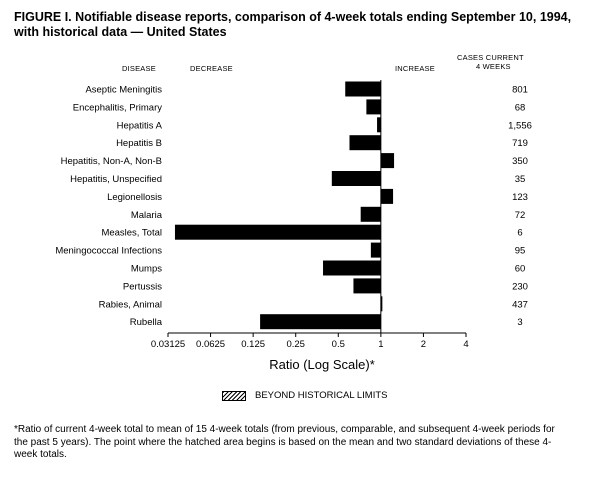 This screenshot has height=489, width=589. I want to click on cases-value: 68, so click(520, 107).